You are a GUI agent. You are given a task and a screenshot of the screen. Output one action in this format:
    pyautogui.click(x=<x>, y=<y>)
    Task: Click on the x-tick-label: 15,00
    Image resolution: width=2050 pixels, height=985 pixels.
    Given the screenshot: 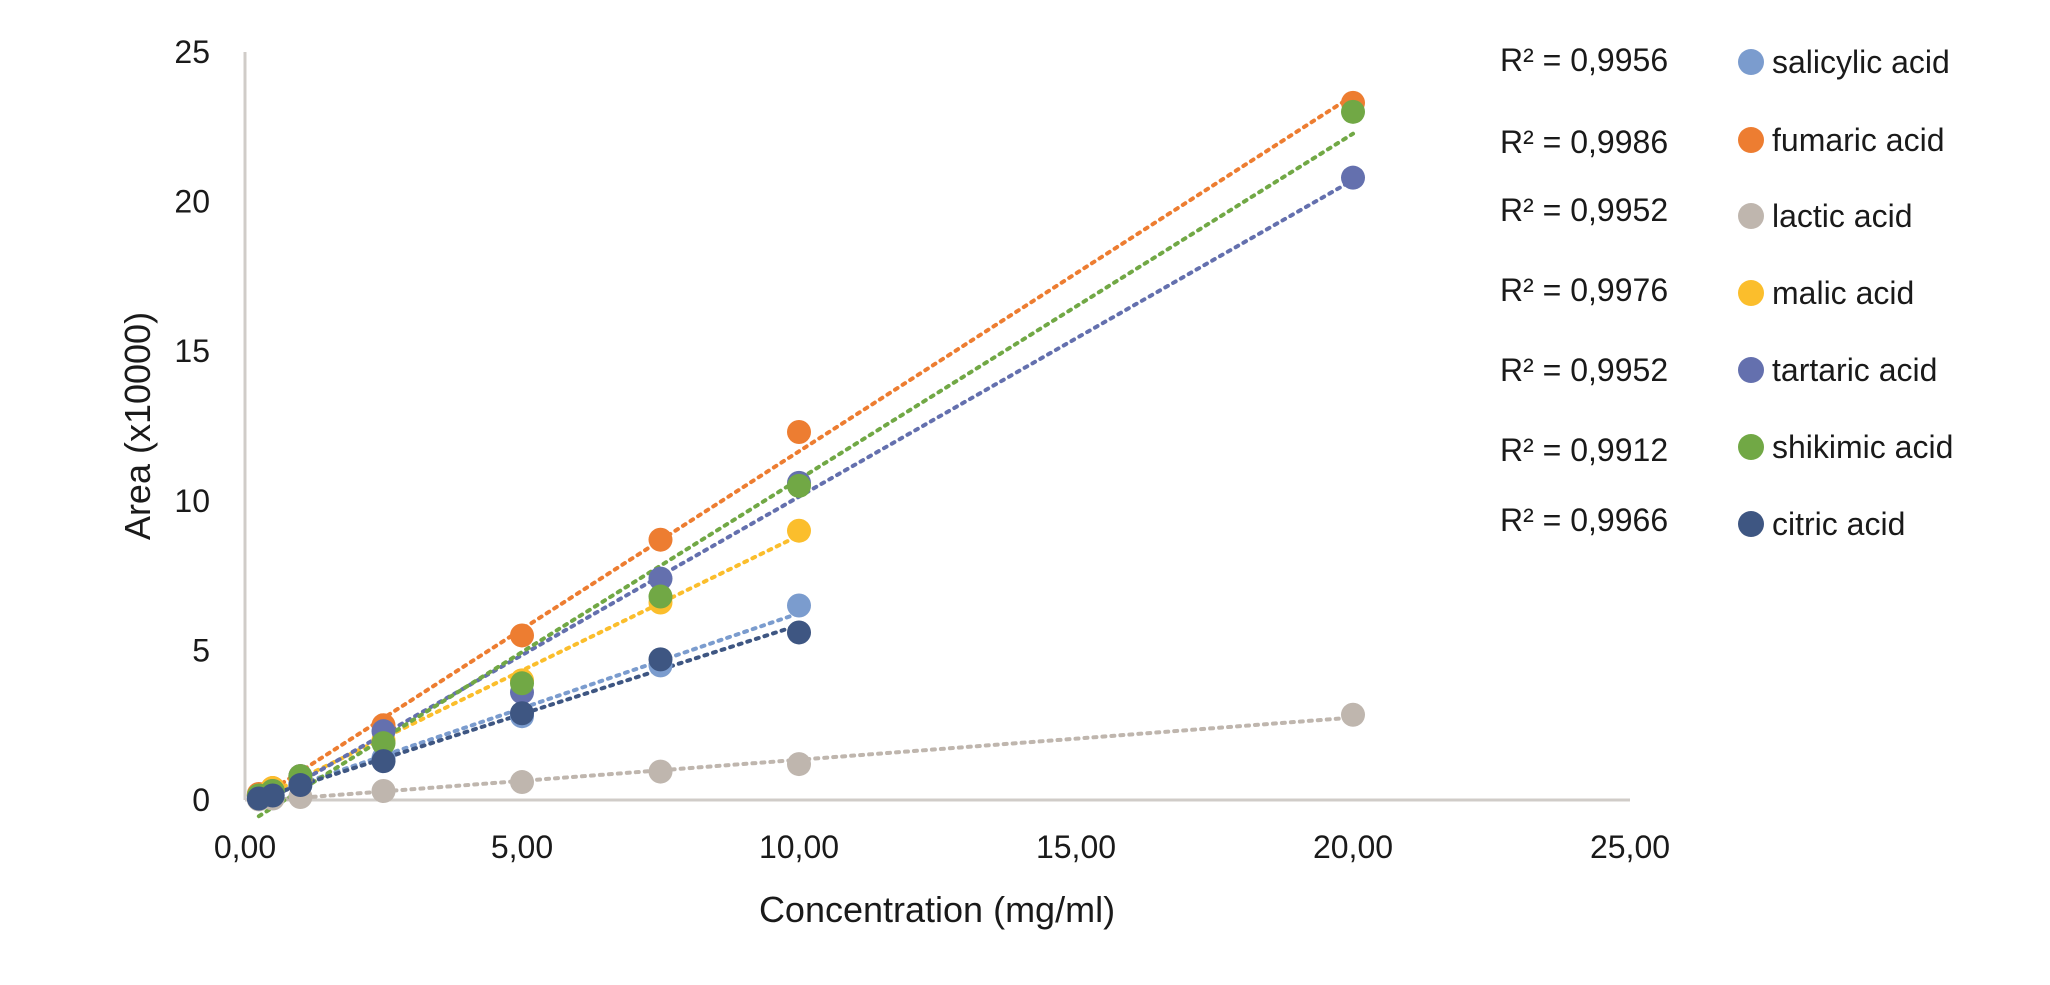 What is the action you would take?
    pyautogui.click(x=1076, y=847)
    